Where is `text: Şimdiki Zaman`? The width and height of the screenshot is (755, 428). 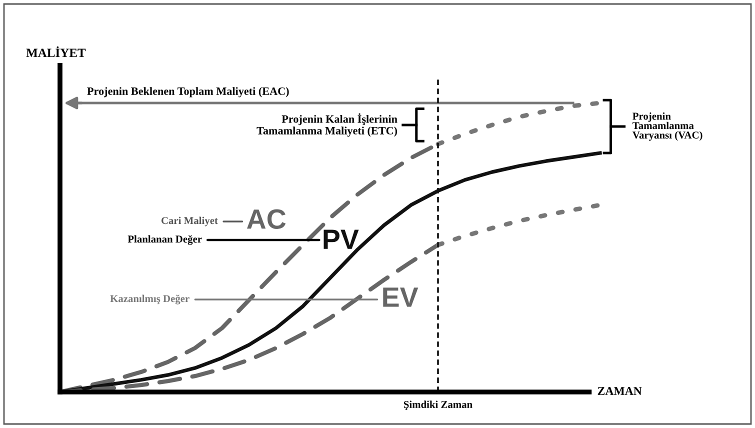
text: Şimdiki Zaman is located at coordinates (438, 405).